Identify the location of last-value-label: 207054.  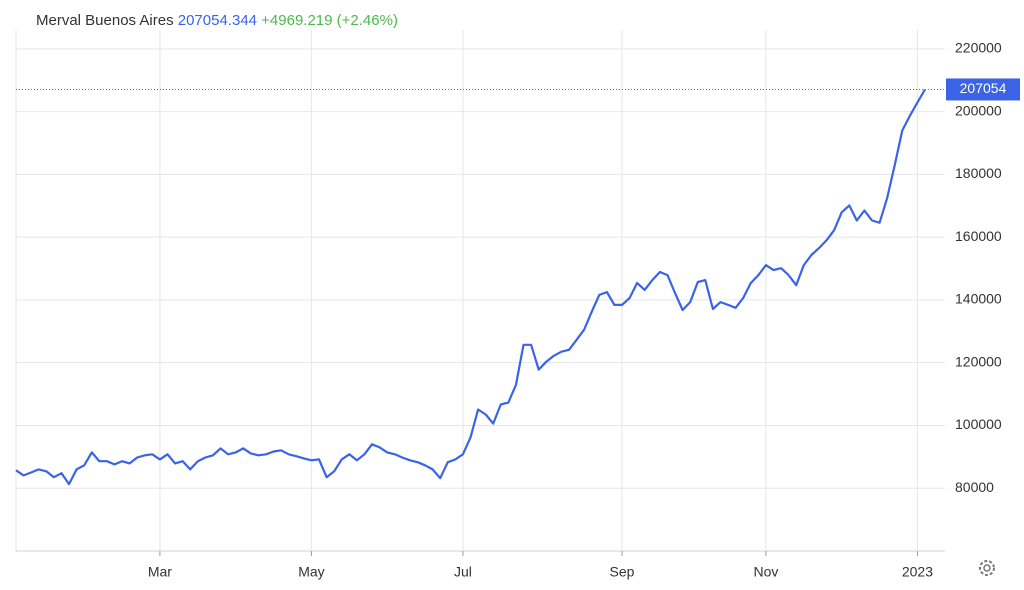
(983, 88).